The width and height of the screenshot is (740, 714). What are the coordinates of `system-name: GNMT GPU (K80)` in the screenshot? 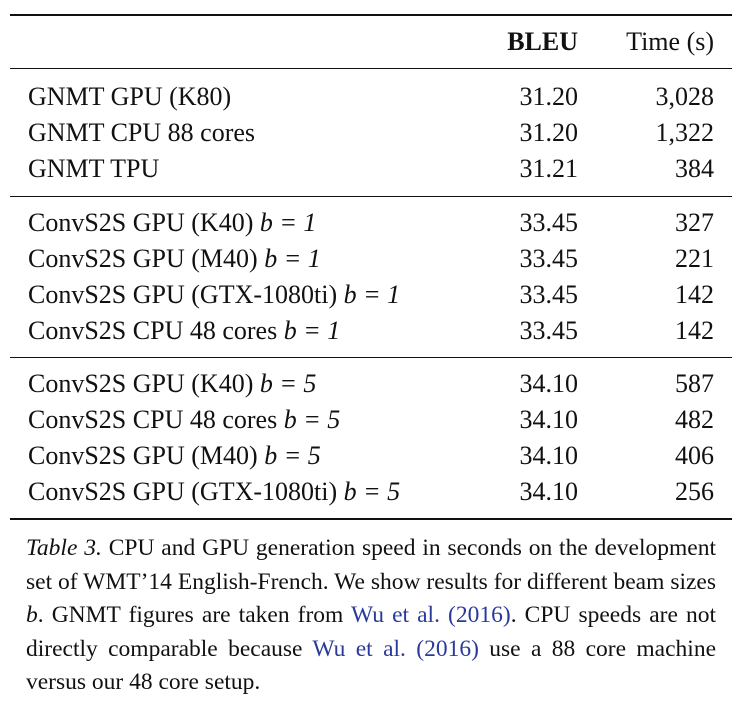 It's located at (130, 96).